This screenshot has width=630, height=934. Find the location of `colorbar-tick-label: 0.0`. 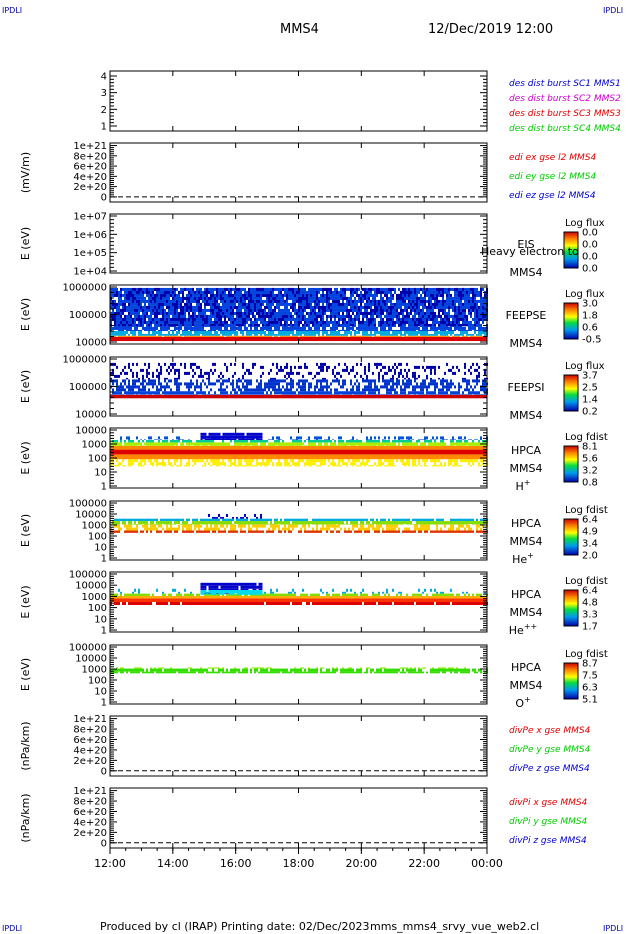

colorbar-tick-label: 0.0 is located at coordinates (590, 269).